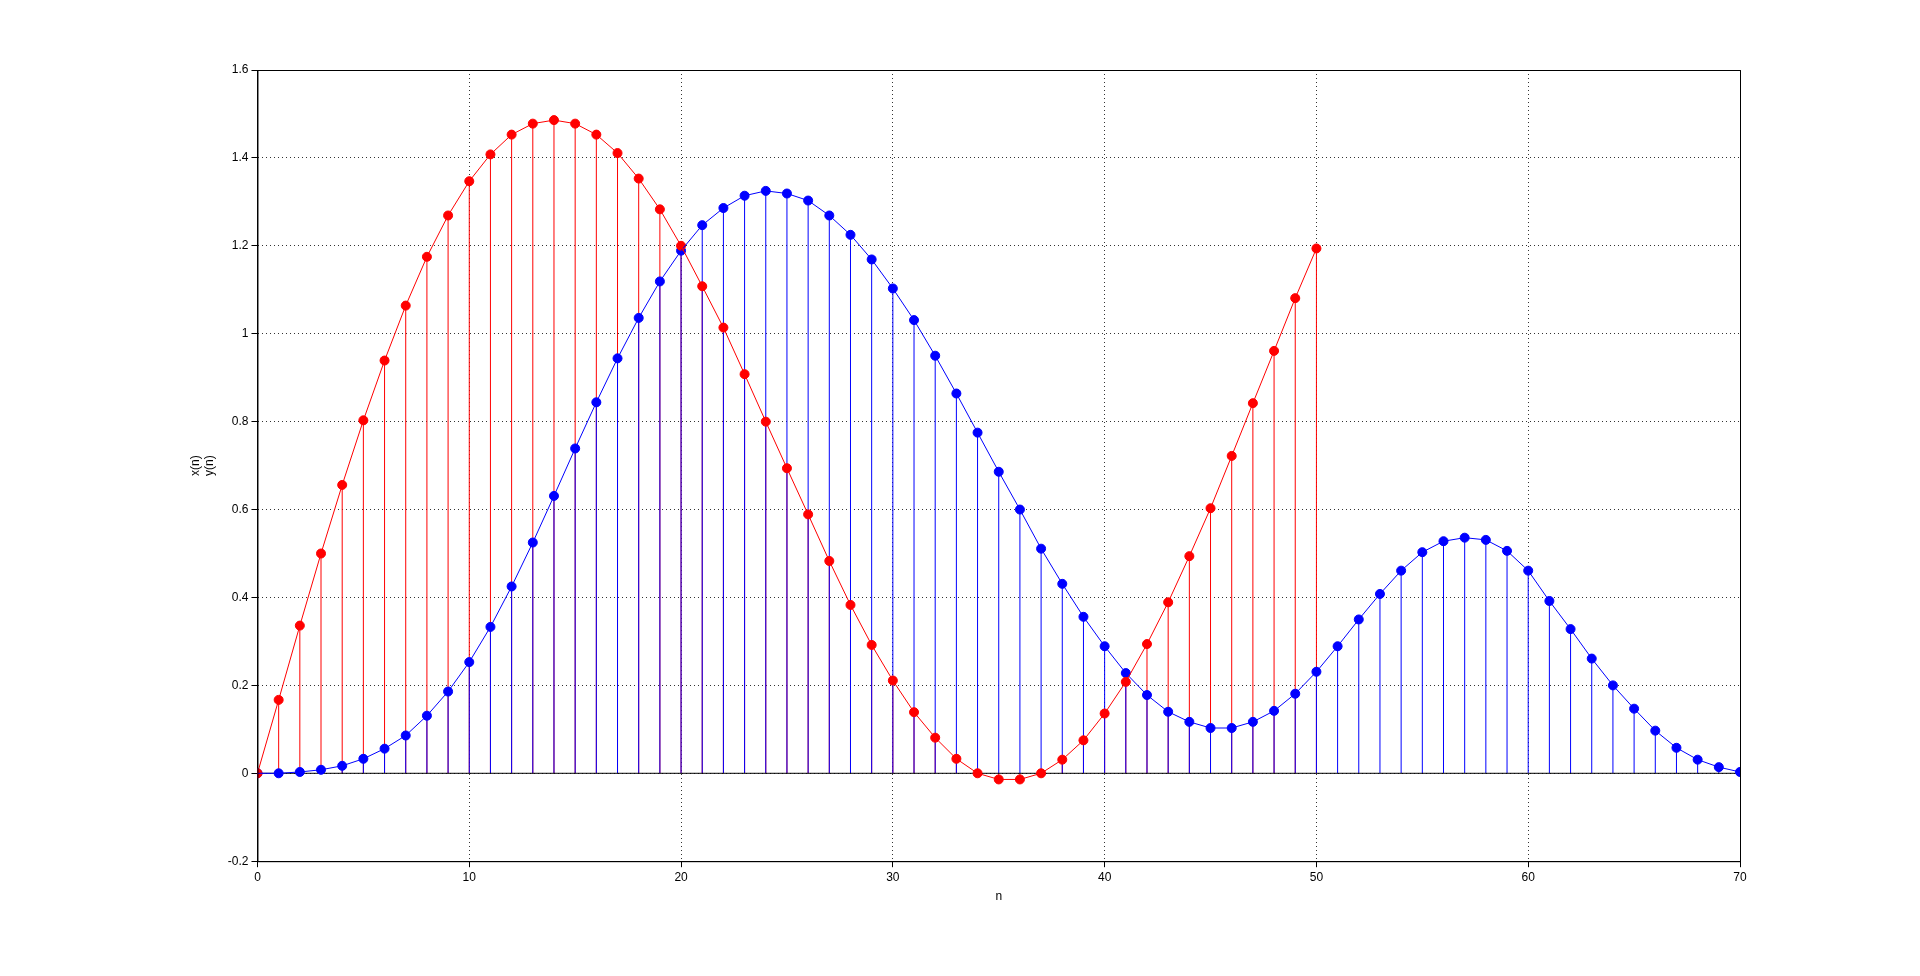 This screenshot has height=976, width=1920. What do you see at coordinates (240, 69) in the screenshot?
I see `y-tick-label: 1.6` at bounding box center [240, 69].